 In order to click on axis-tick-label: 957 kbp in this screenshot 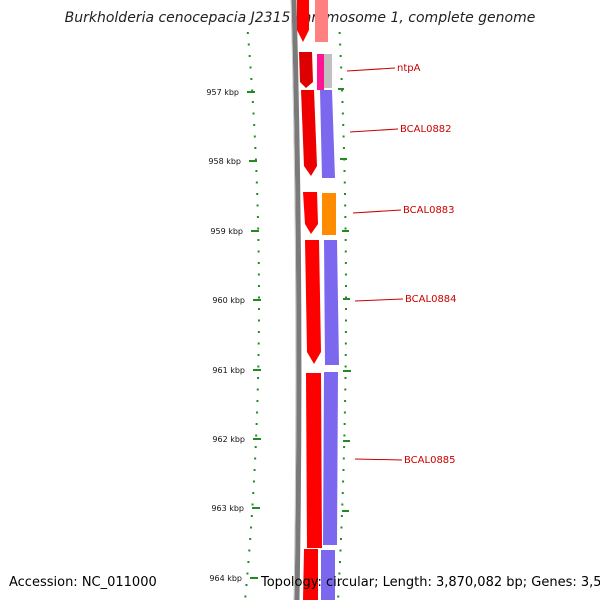, I will do `click(222, 92)`.